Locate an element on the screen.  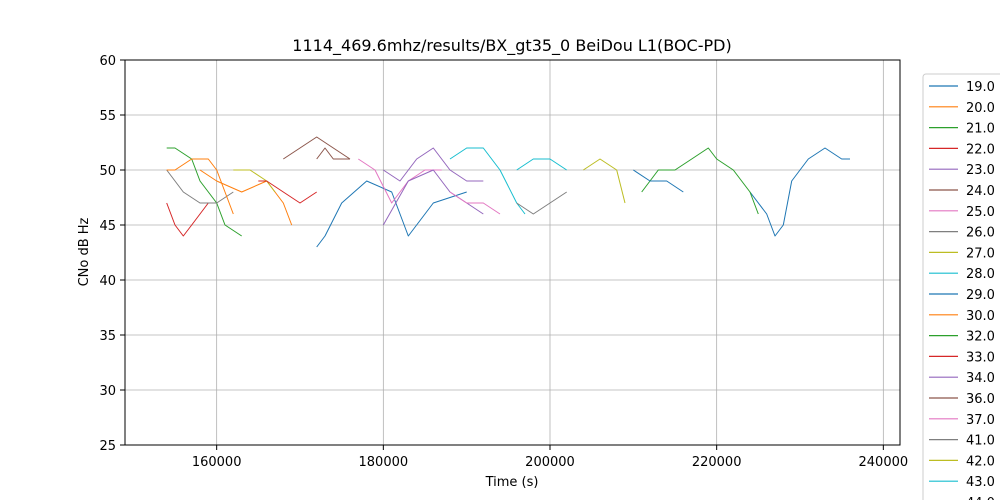
y-tick-label: 40 is located at coordinates (107, 281).